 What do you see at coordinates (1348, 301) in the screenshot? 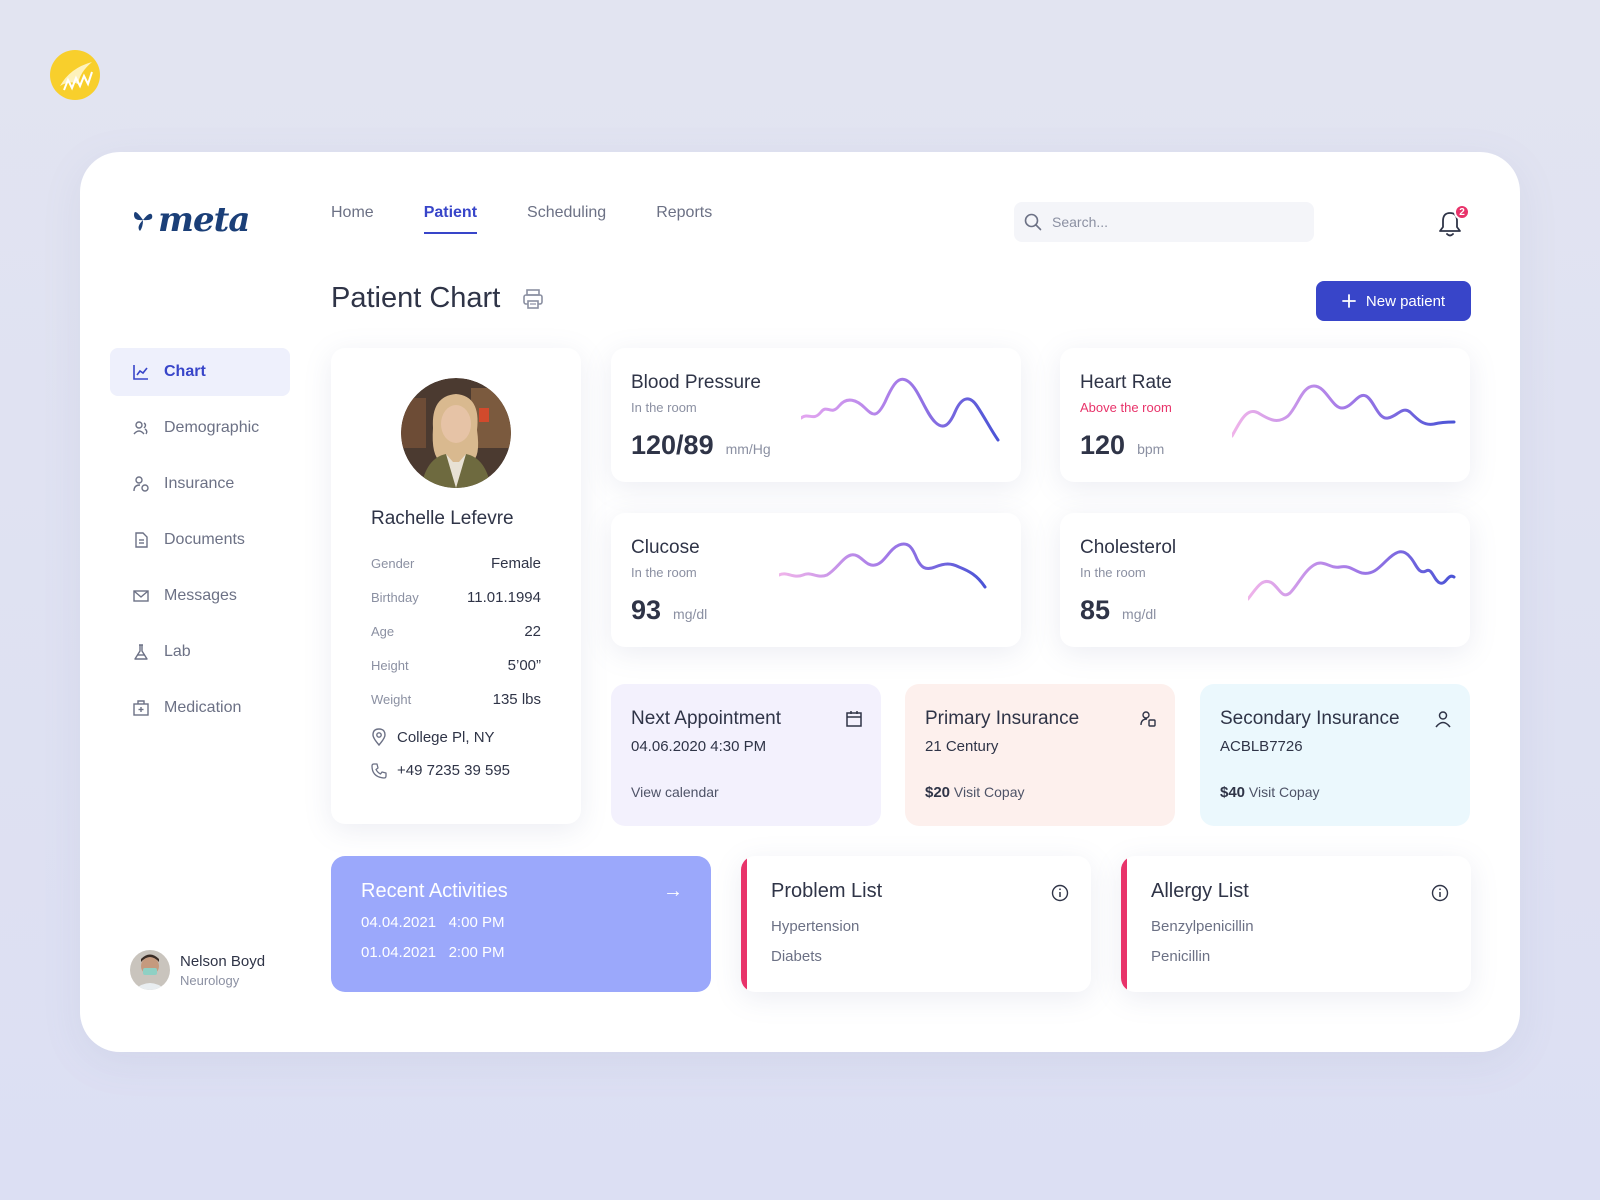
I see `plus-icon` at bounding box center [1348, 301].